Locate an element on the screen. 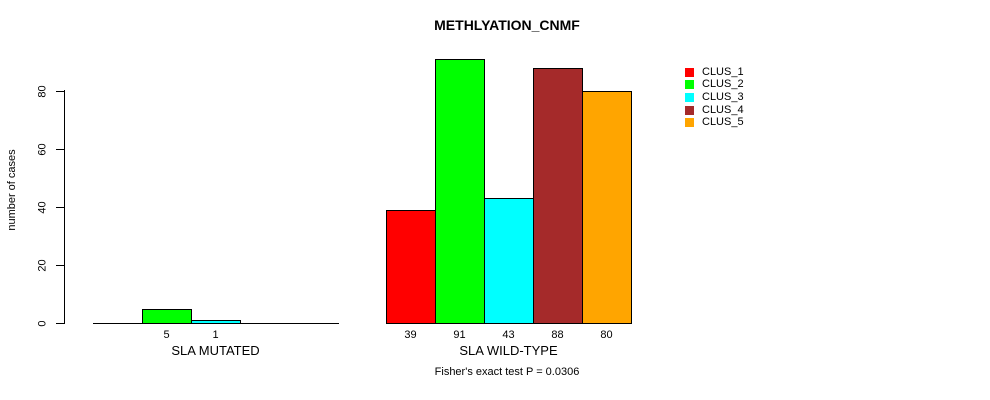 The height and width of the screenshot is (400, 990). legend-item: CLUS_2 is located at coordinates (714, 85).